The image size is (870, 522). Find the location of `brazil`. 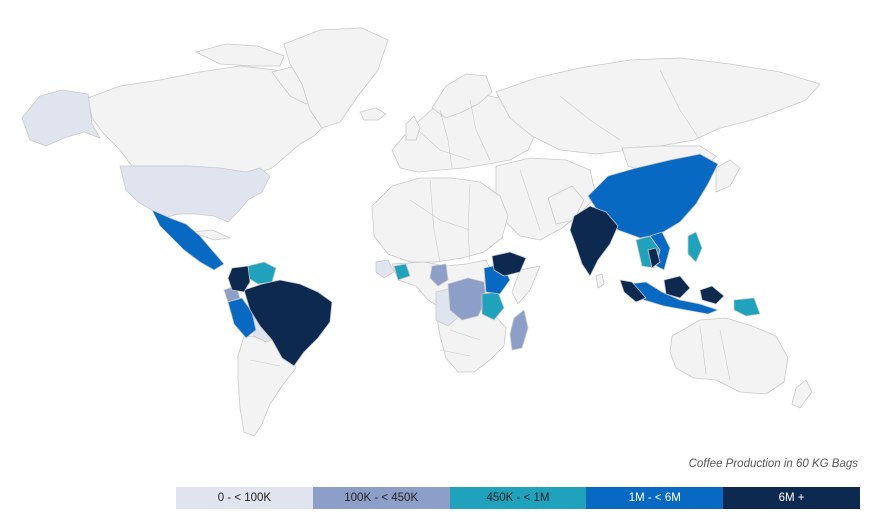

brazil is located at coordinates (288, 323).